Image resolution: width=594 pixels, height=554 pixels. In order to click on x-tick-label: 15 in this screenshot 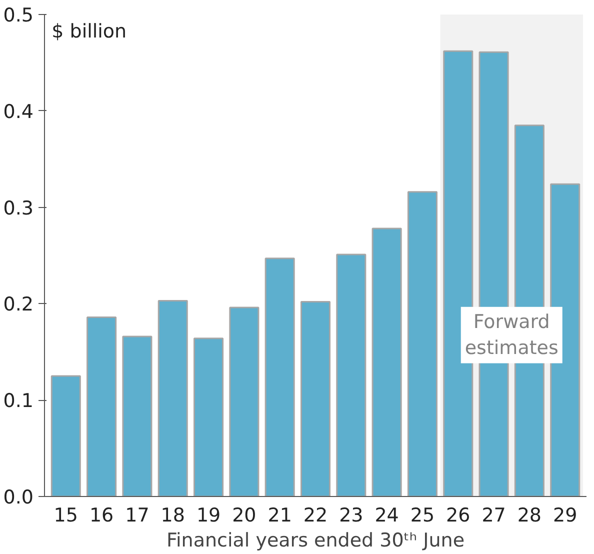, I will do `click(66, 515)`.